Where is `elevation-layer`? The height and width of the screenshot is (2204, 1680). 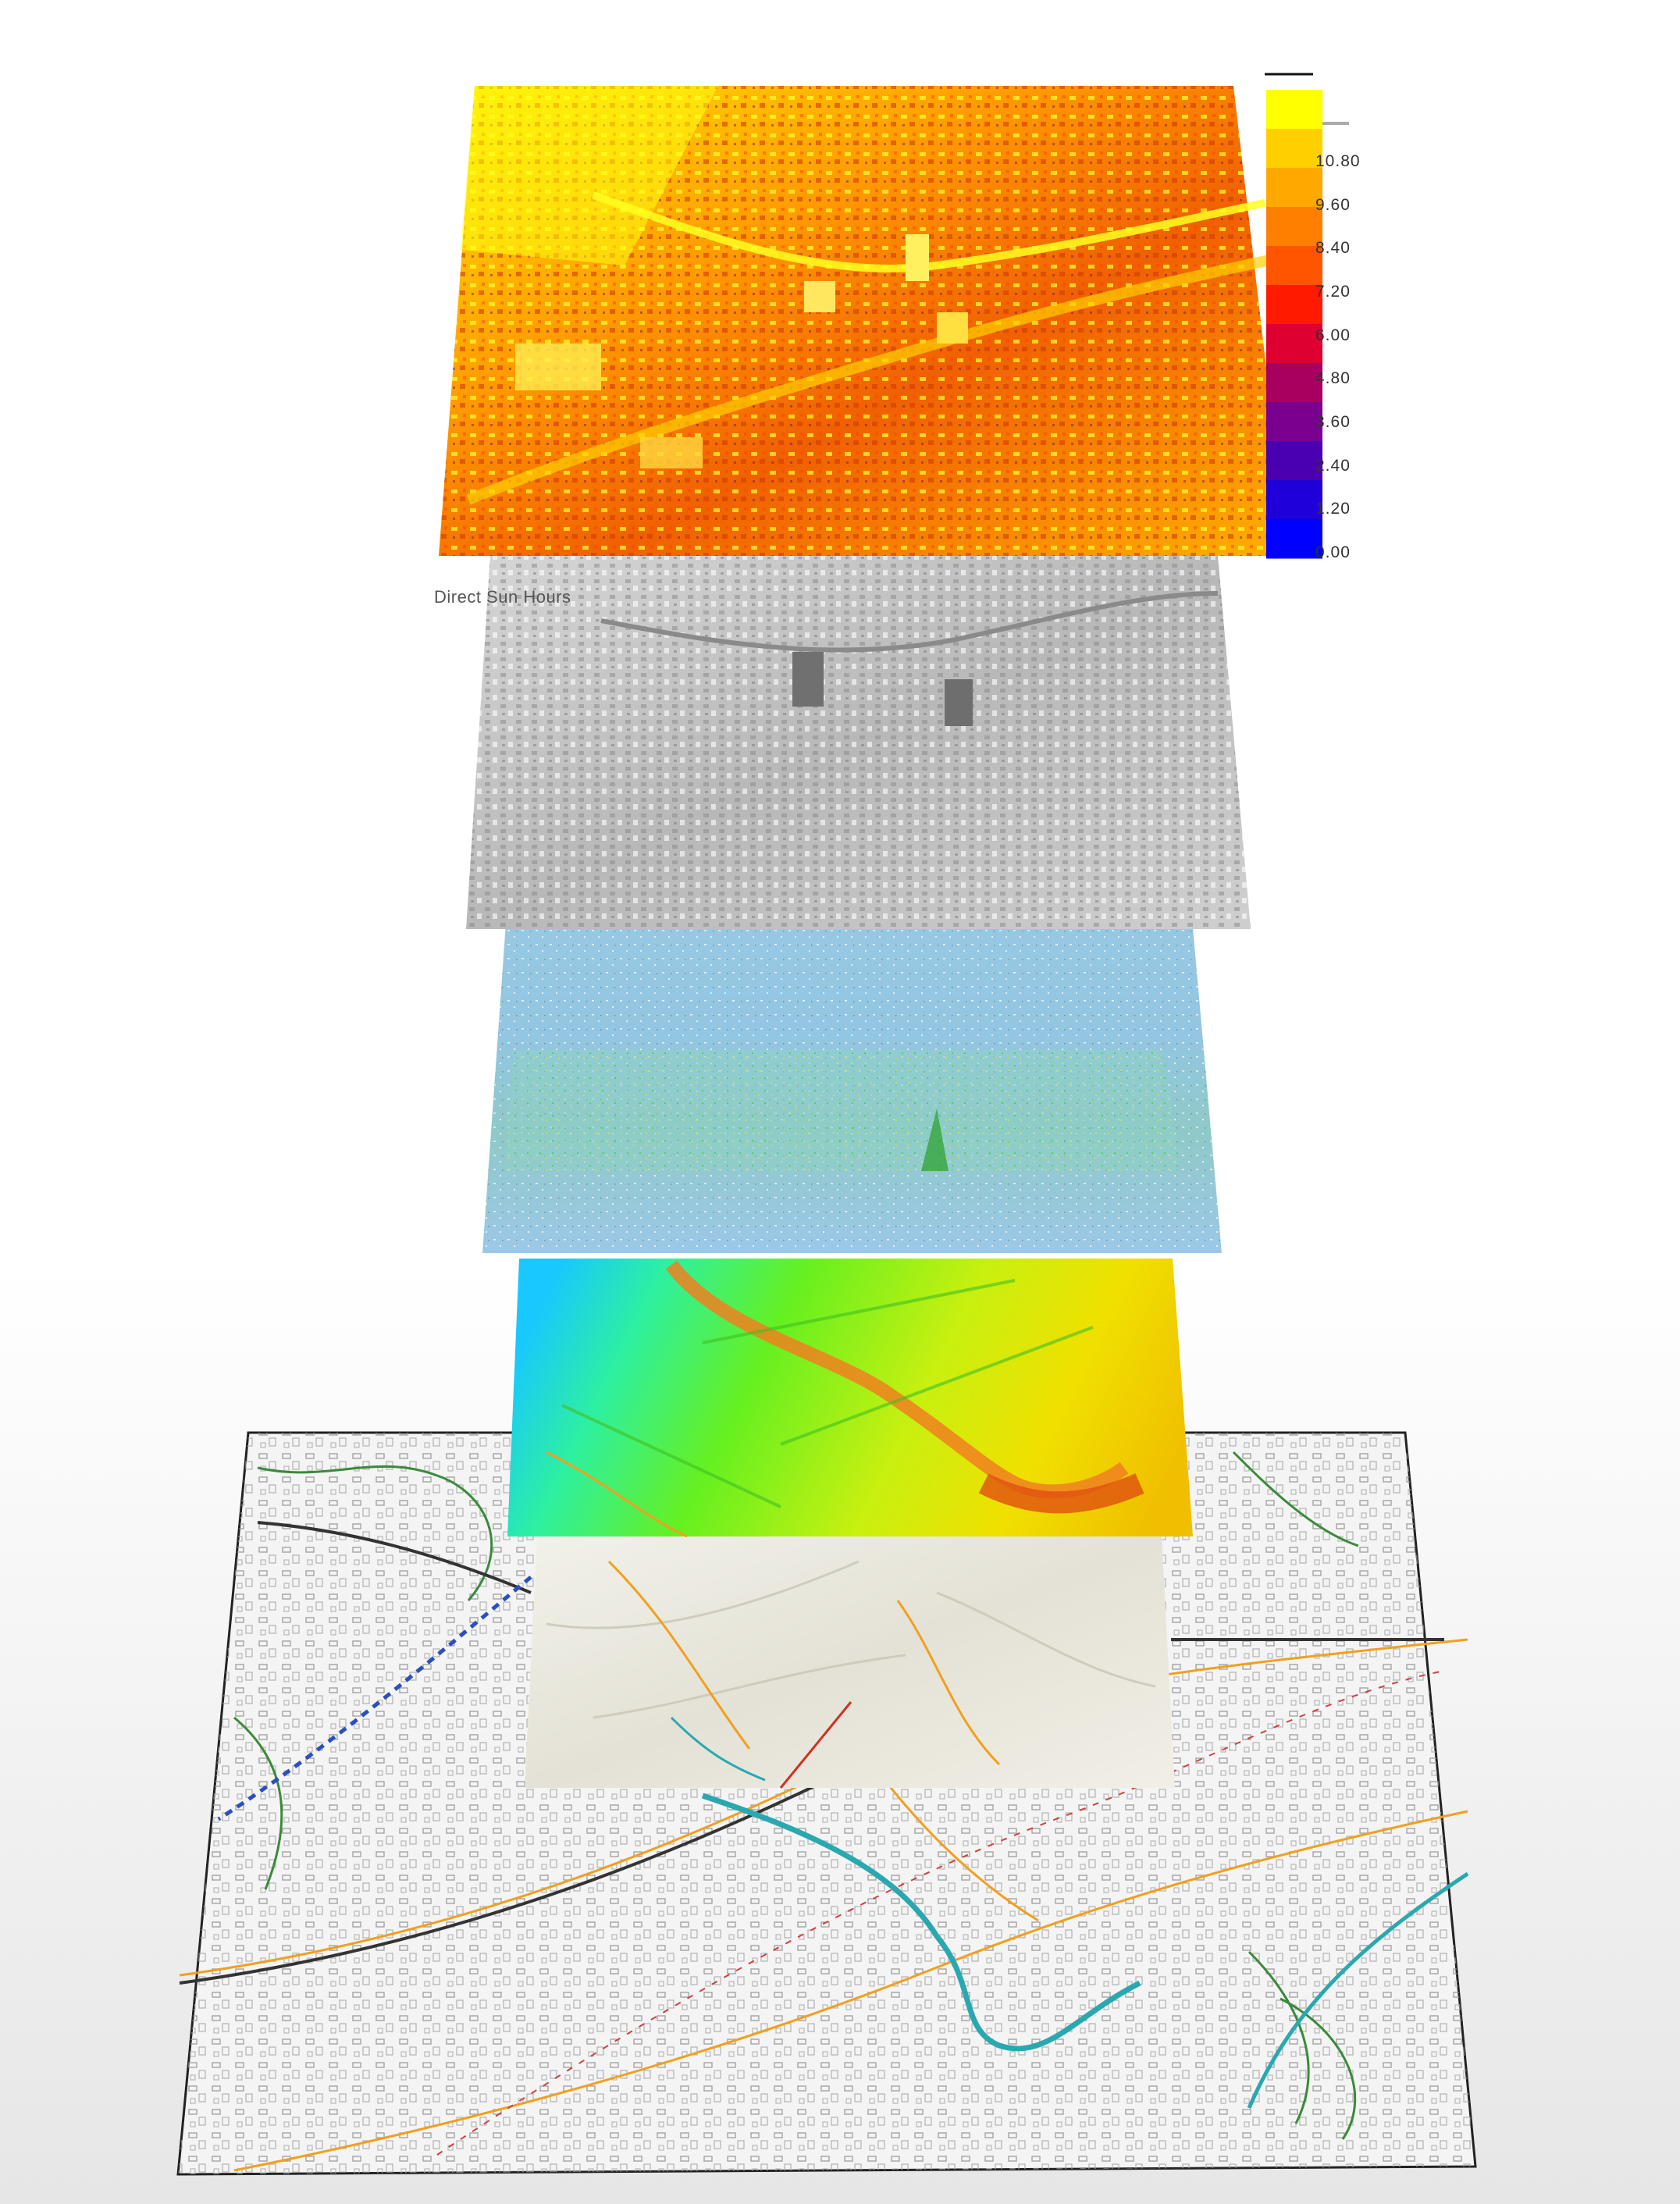
elevation-layer is located at coordinates (850, 1398).